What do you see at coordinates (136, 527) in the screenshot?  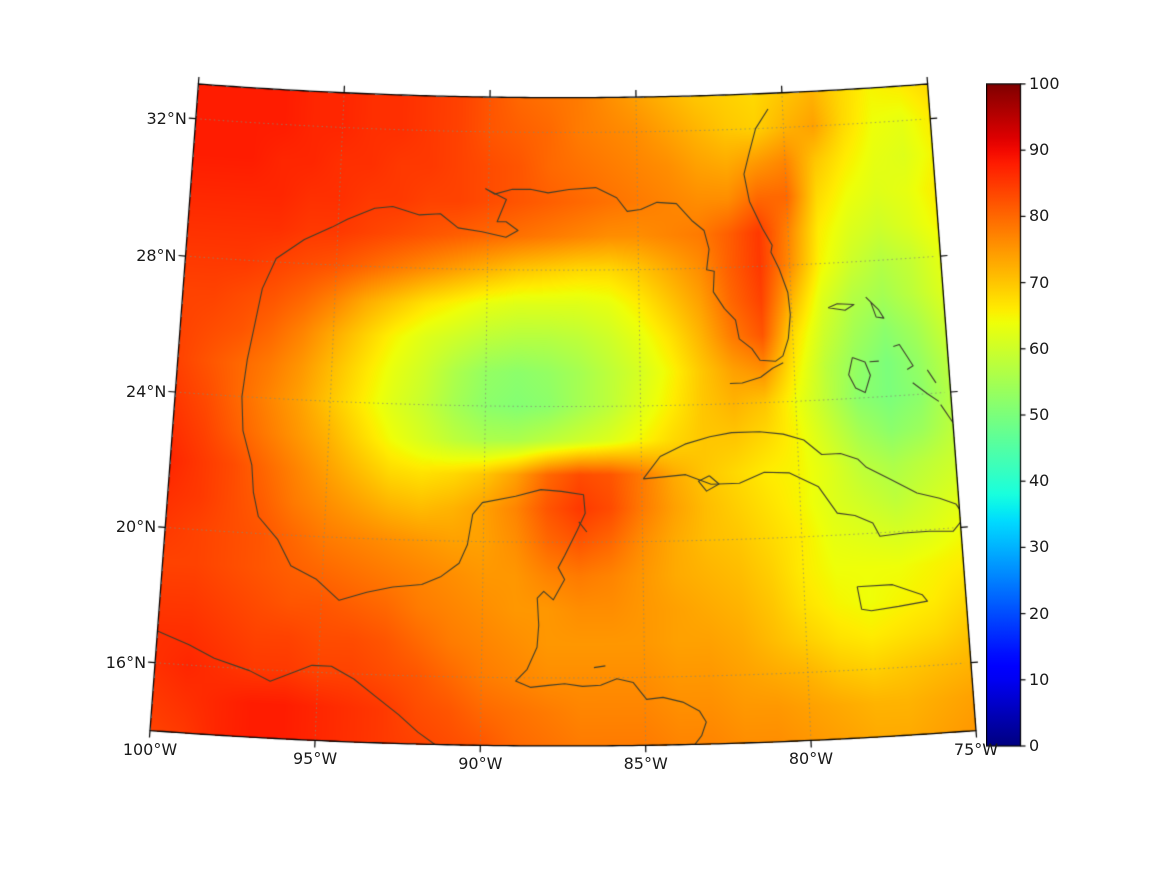 I see `lat-tick-label: 20°N` at bounding box center [136, 527].